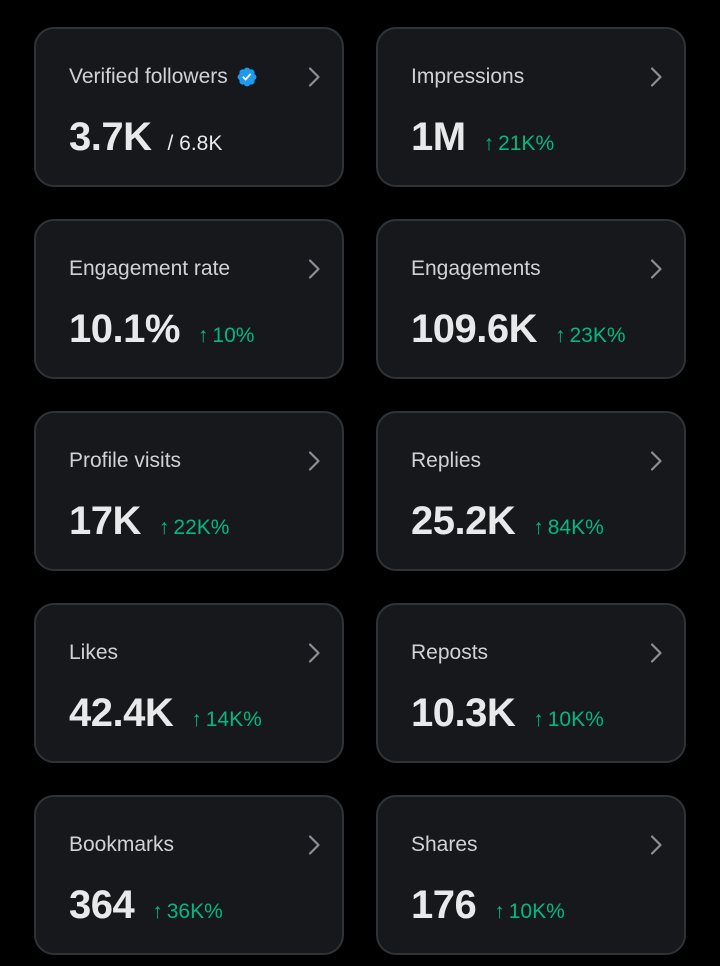 Image resolution: width=720 pixels, height=966 pixels. I want to click on metric-change: ↑ 23K%, so click(590, 336).